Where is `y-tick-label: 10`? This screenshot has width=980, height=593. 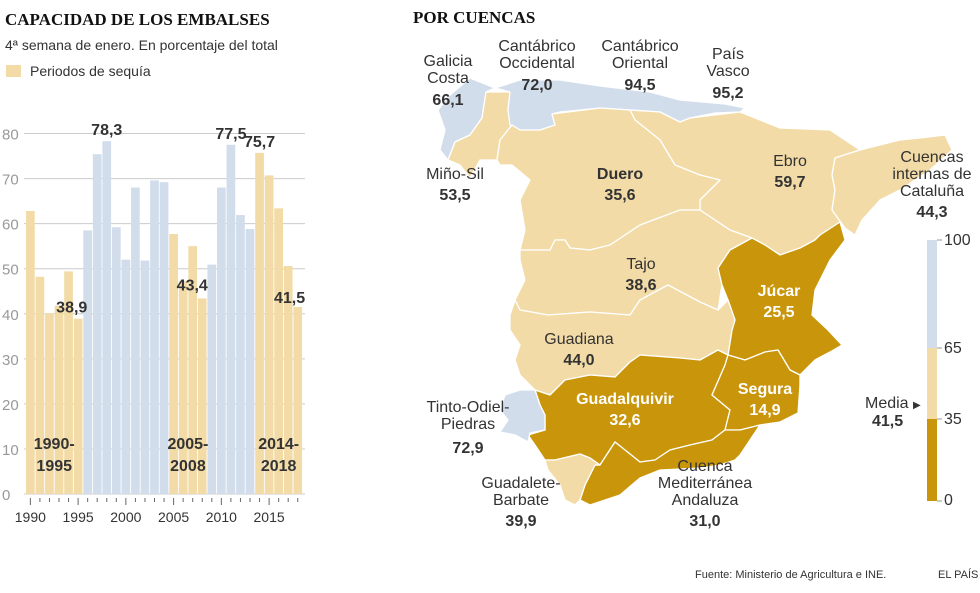 y-tick-label: 10 is located at coordinates (10, 450).